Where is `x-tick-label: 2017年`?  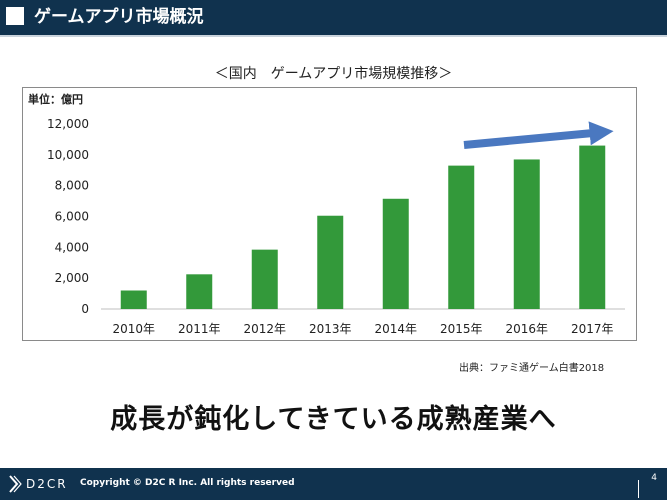 x-tick-label: 2017年 is located at coordinates (592, 329).